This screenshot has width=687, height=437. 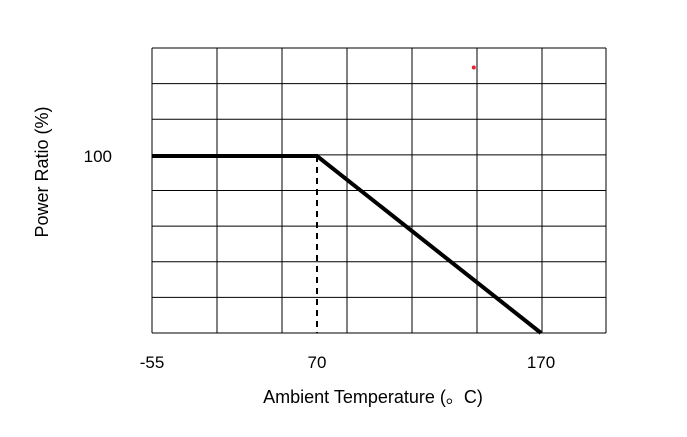 I want to click on y-tick-label-0: 100, so click(x=98, y=156).